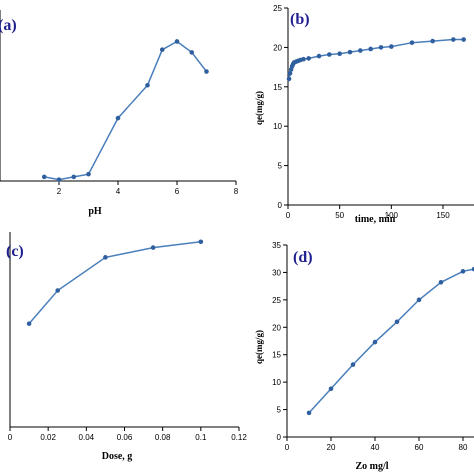  What do you see at coordinates (259, 108) in the screenshot?
I see `y-axis-label-b: qe(mg/g)` at bounding box center [259, 108].